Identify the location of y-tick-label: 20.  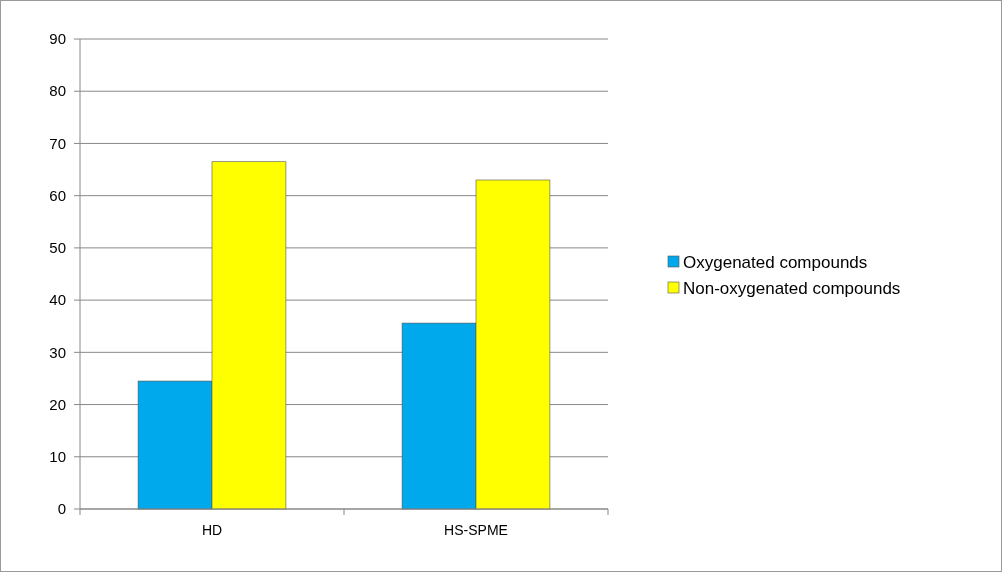
(57, 404).